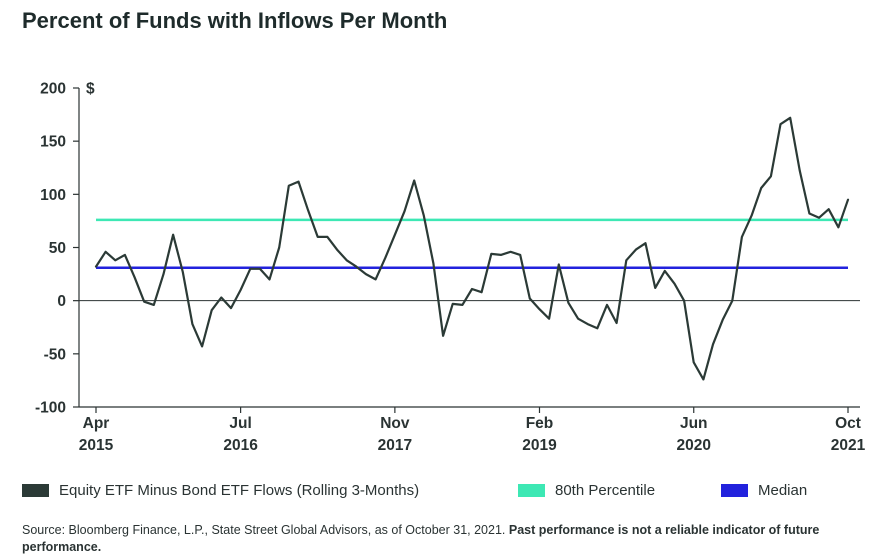 The height and width of the screenshot is (560, 883). I want to click on x-tick-label-year: 2019, so click(539, 445).